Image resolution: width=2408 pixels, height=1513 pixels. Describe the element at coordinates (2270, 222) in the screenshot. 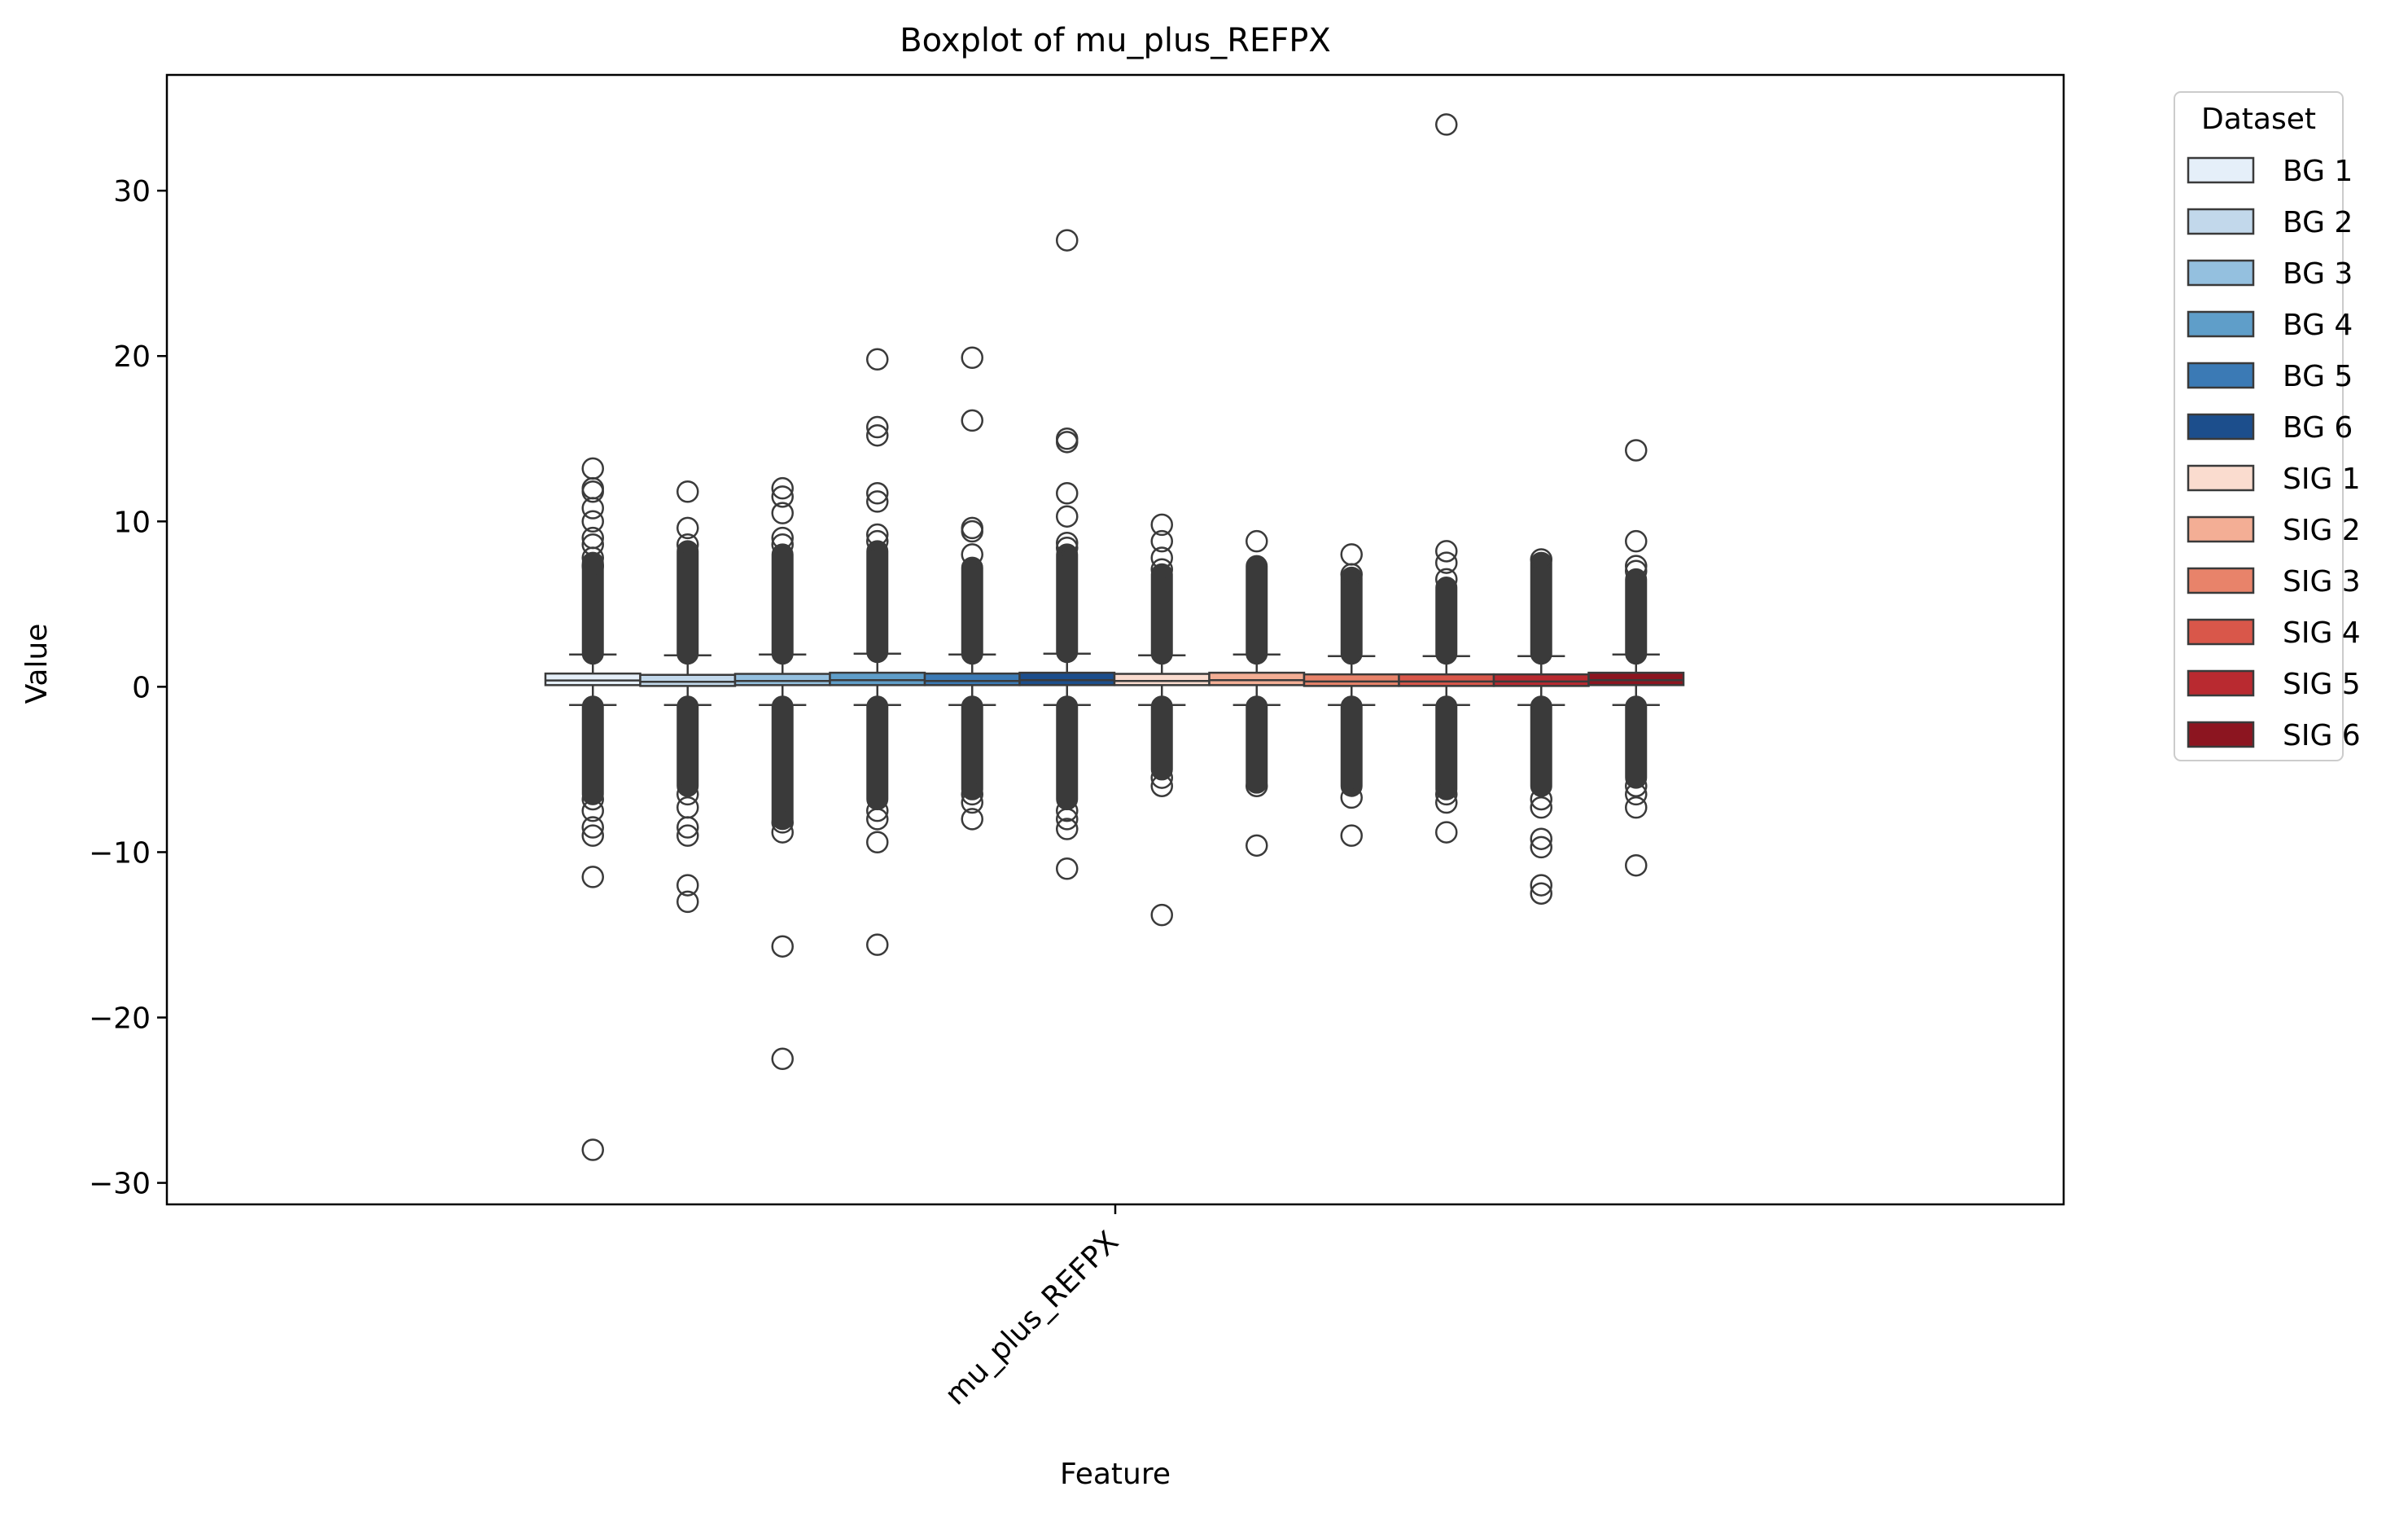

I see `legend-item: BG 2` at that location.